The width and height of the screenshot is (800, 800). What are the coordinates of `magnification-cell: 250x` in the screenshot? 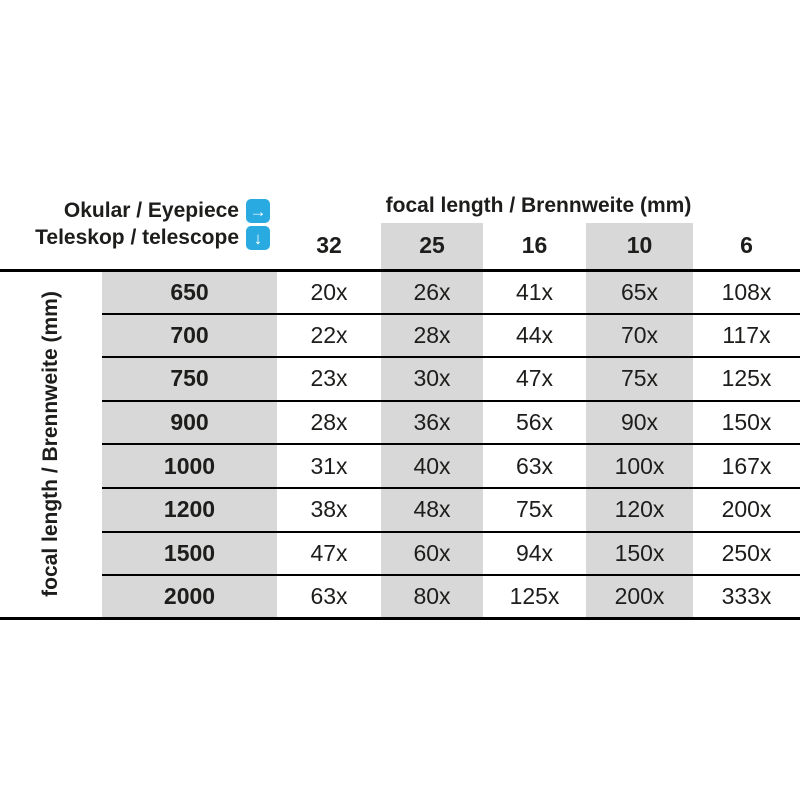 It's located at (746, 553).